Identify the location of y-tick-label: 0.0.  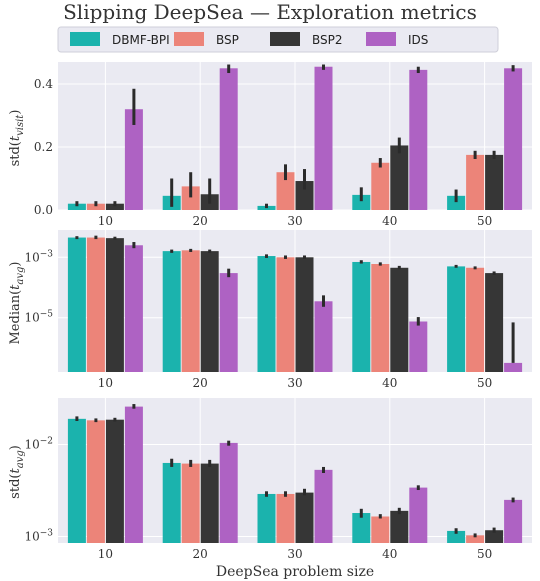
(43, 210).